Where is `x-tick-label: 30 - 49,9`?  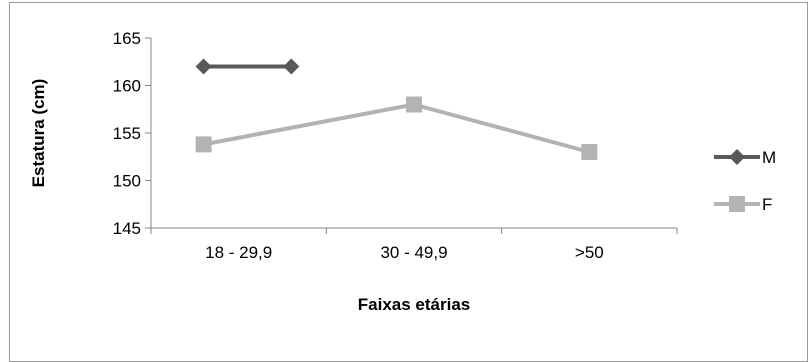 x-tick-label: 30 - 49,9 is located at coordinates (413, 252).